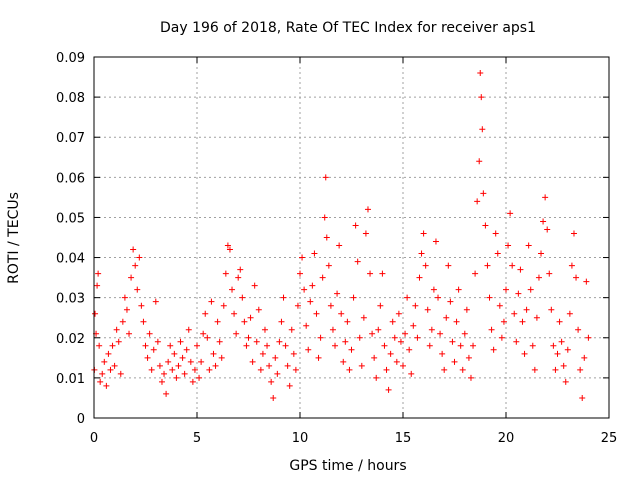 Image resolution: width=640 pixels, height=480 pixels. Describe the element at coordinates (94, 438) in the screenshot. I see `x-tick-label: 0` at that location.